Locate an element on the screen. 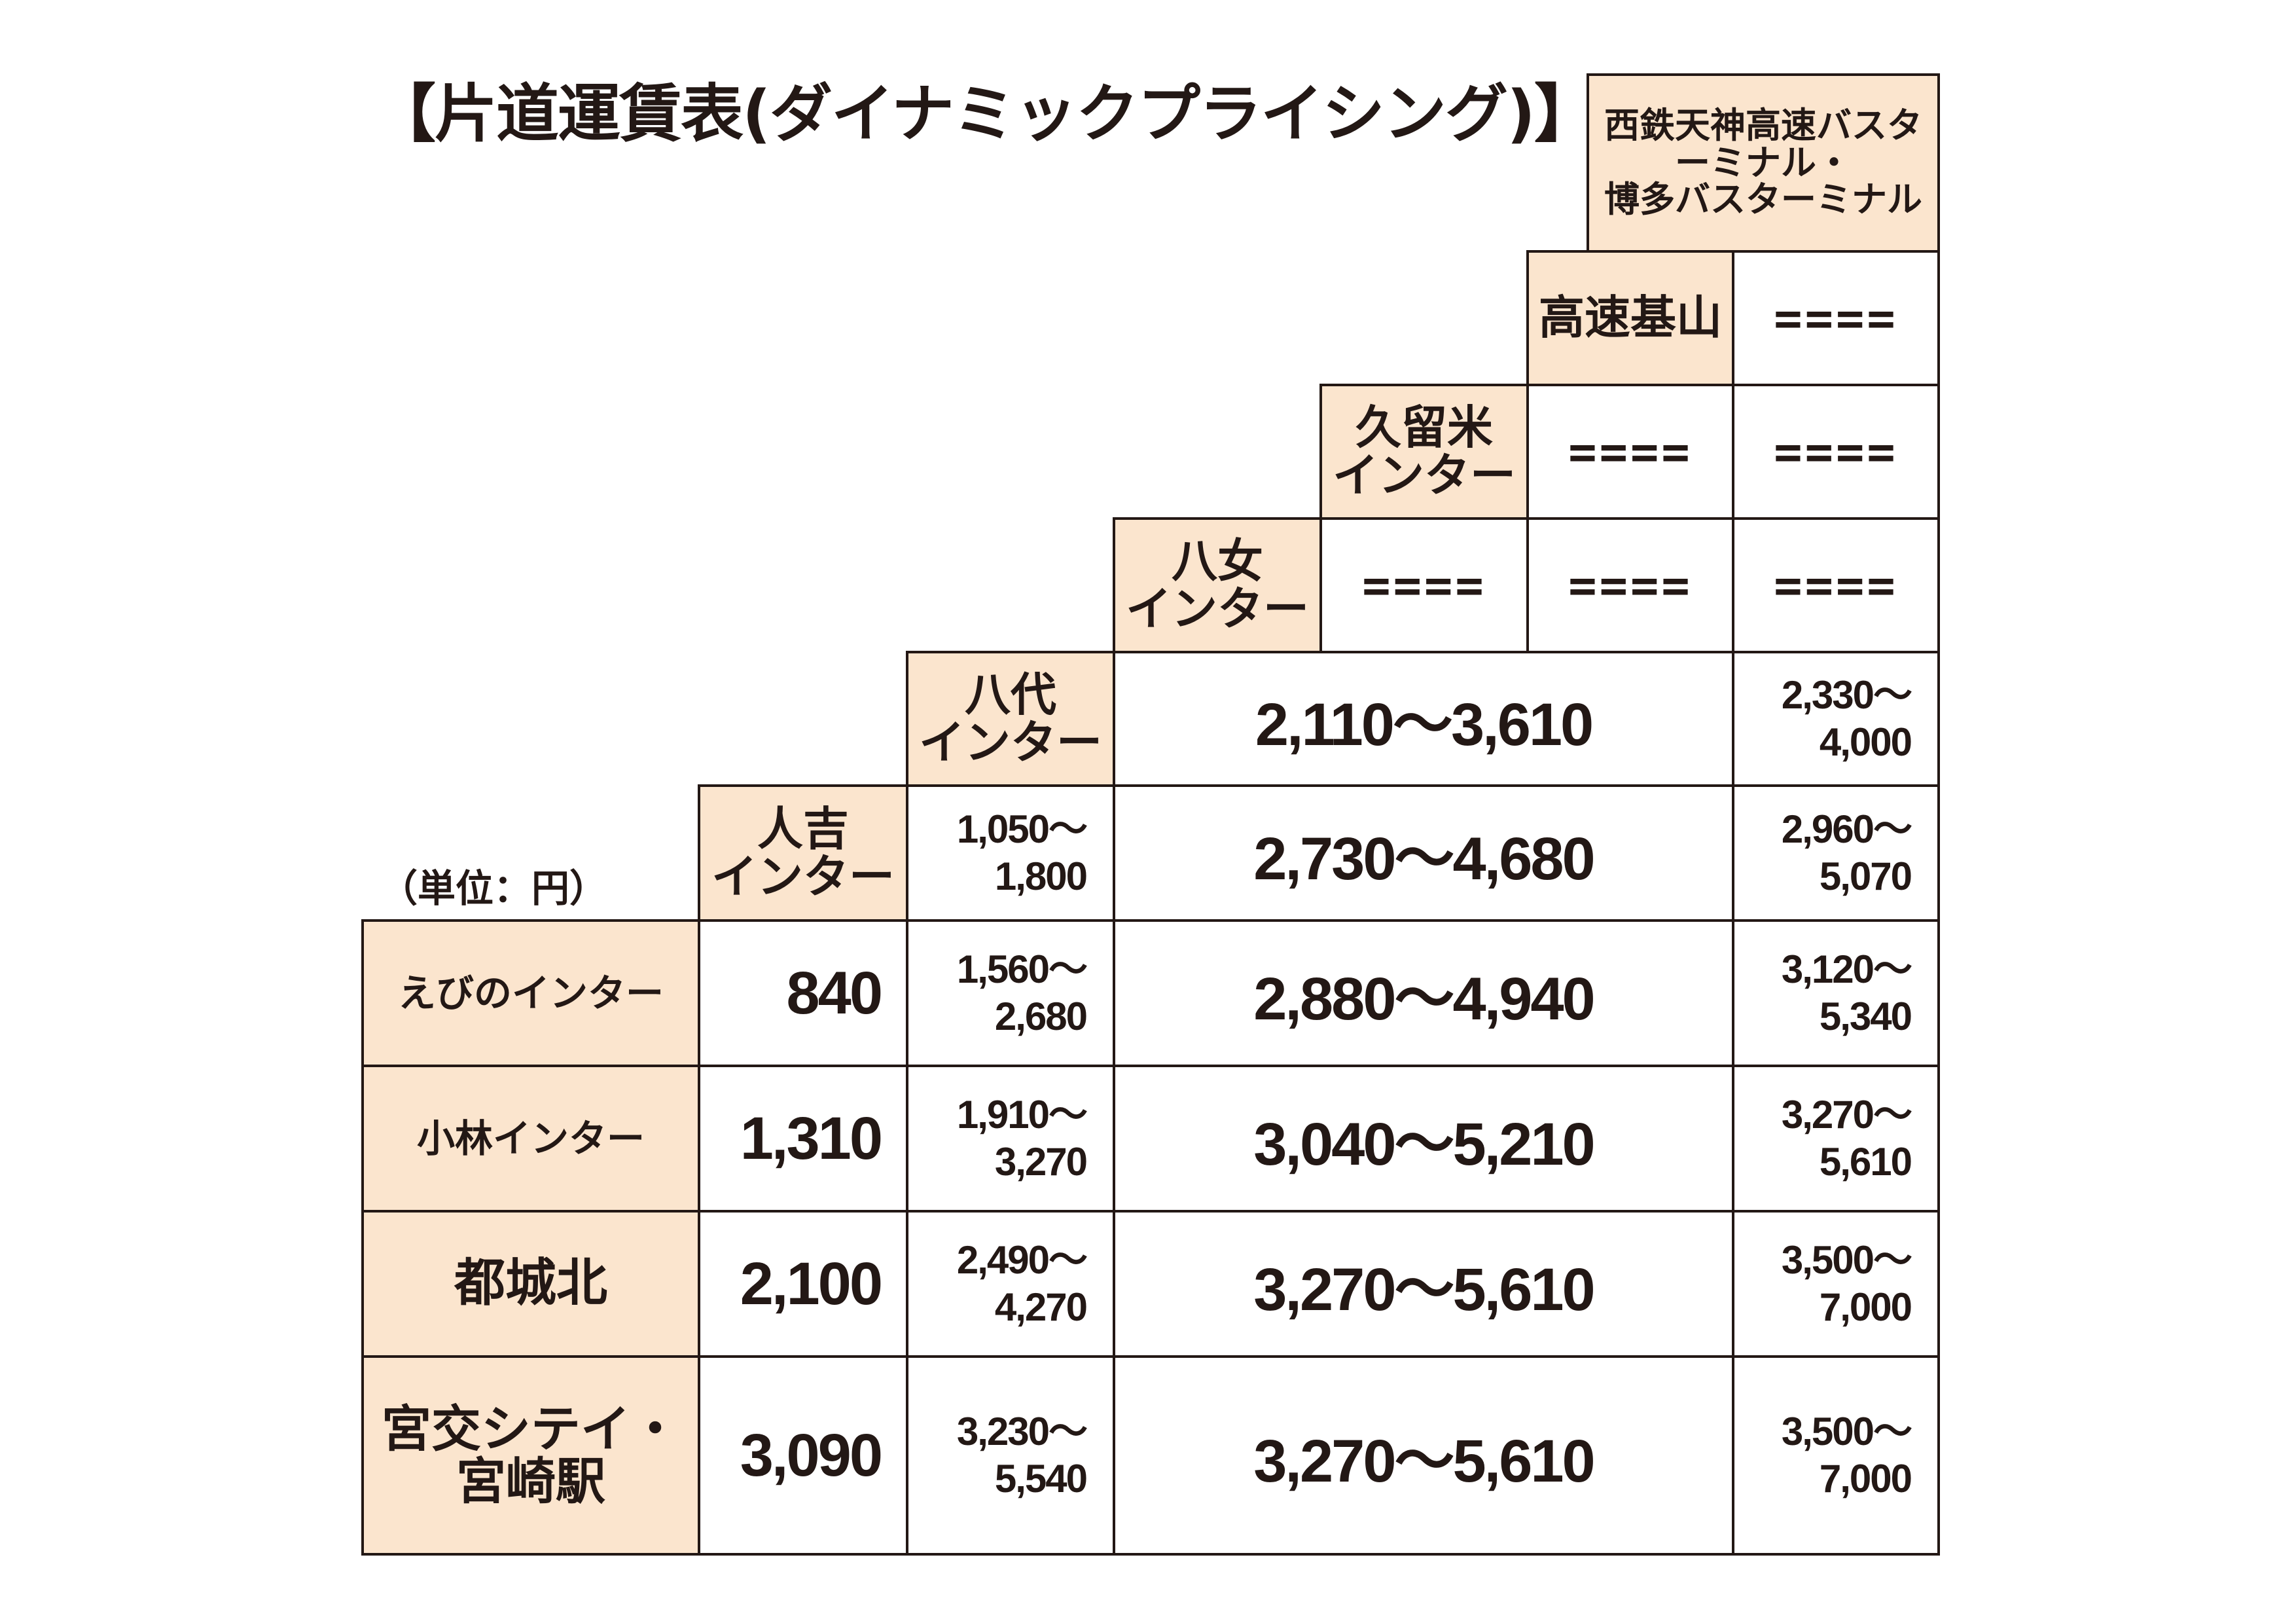  header-kurume-label: 久留米 インター is located at coordinates (1424, 451).